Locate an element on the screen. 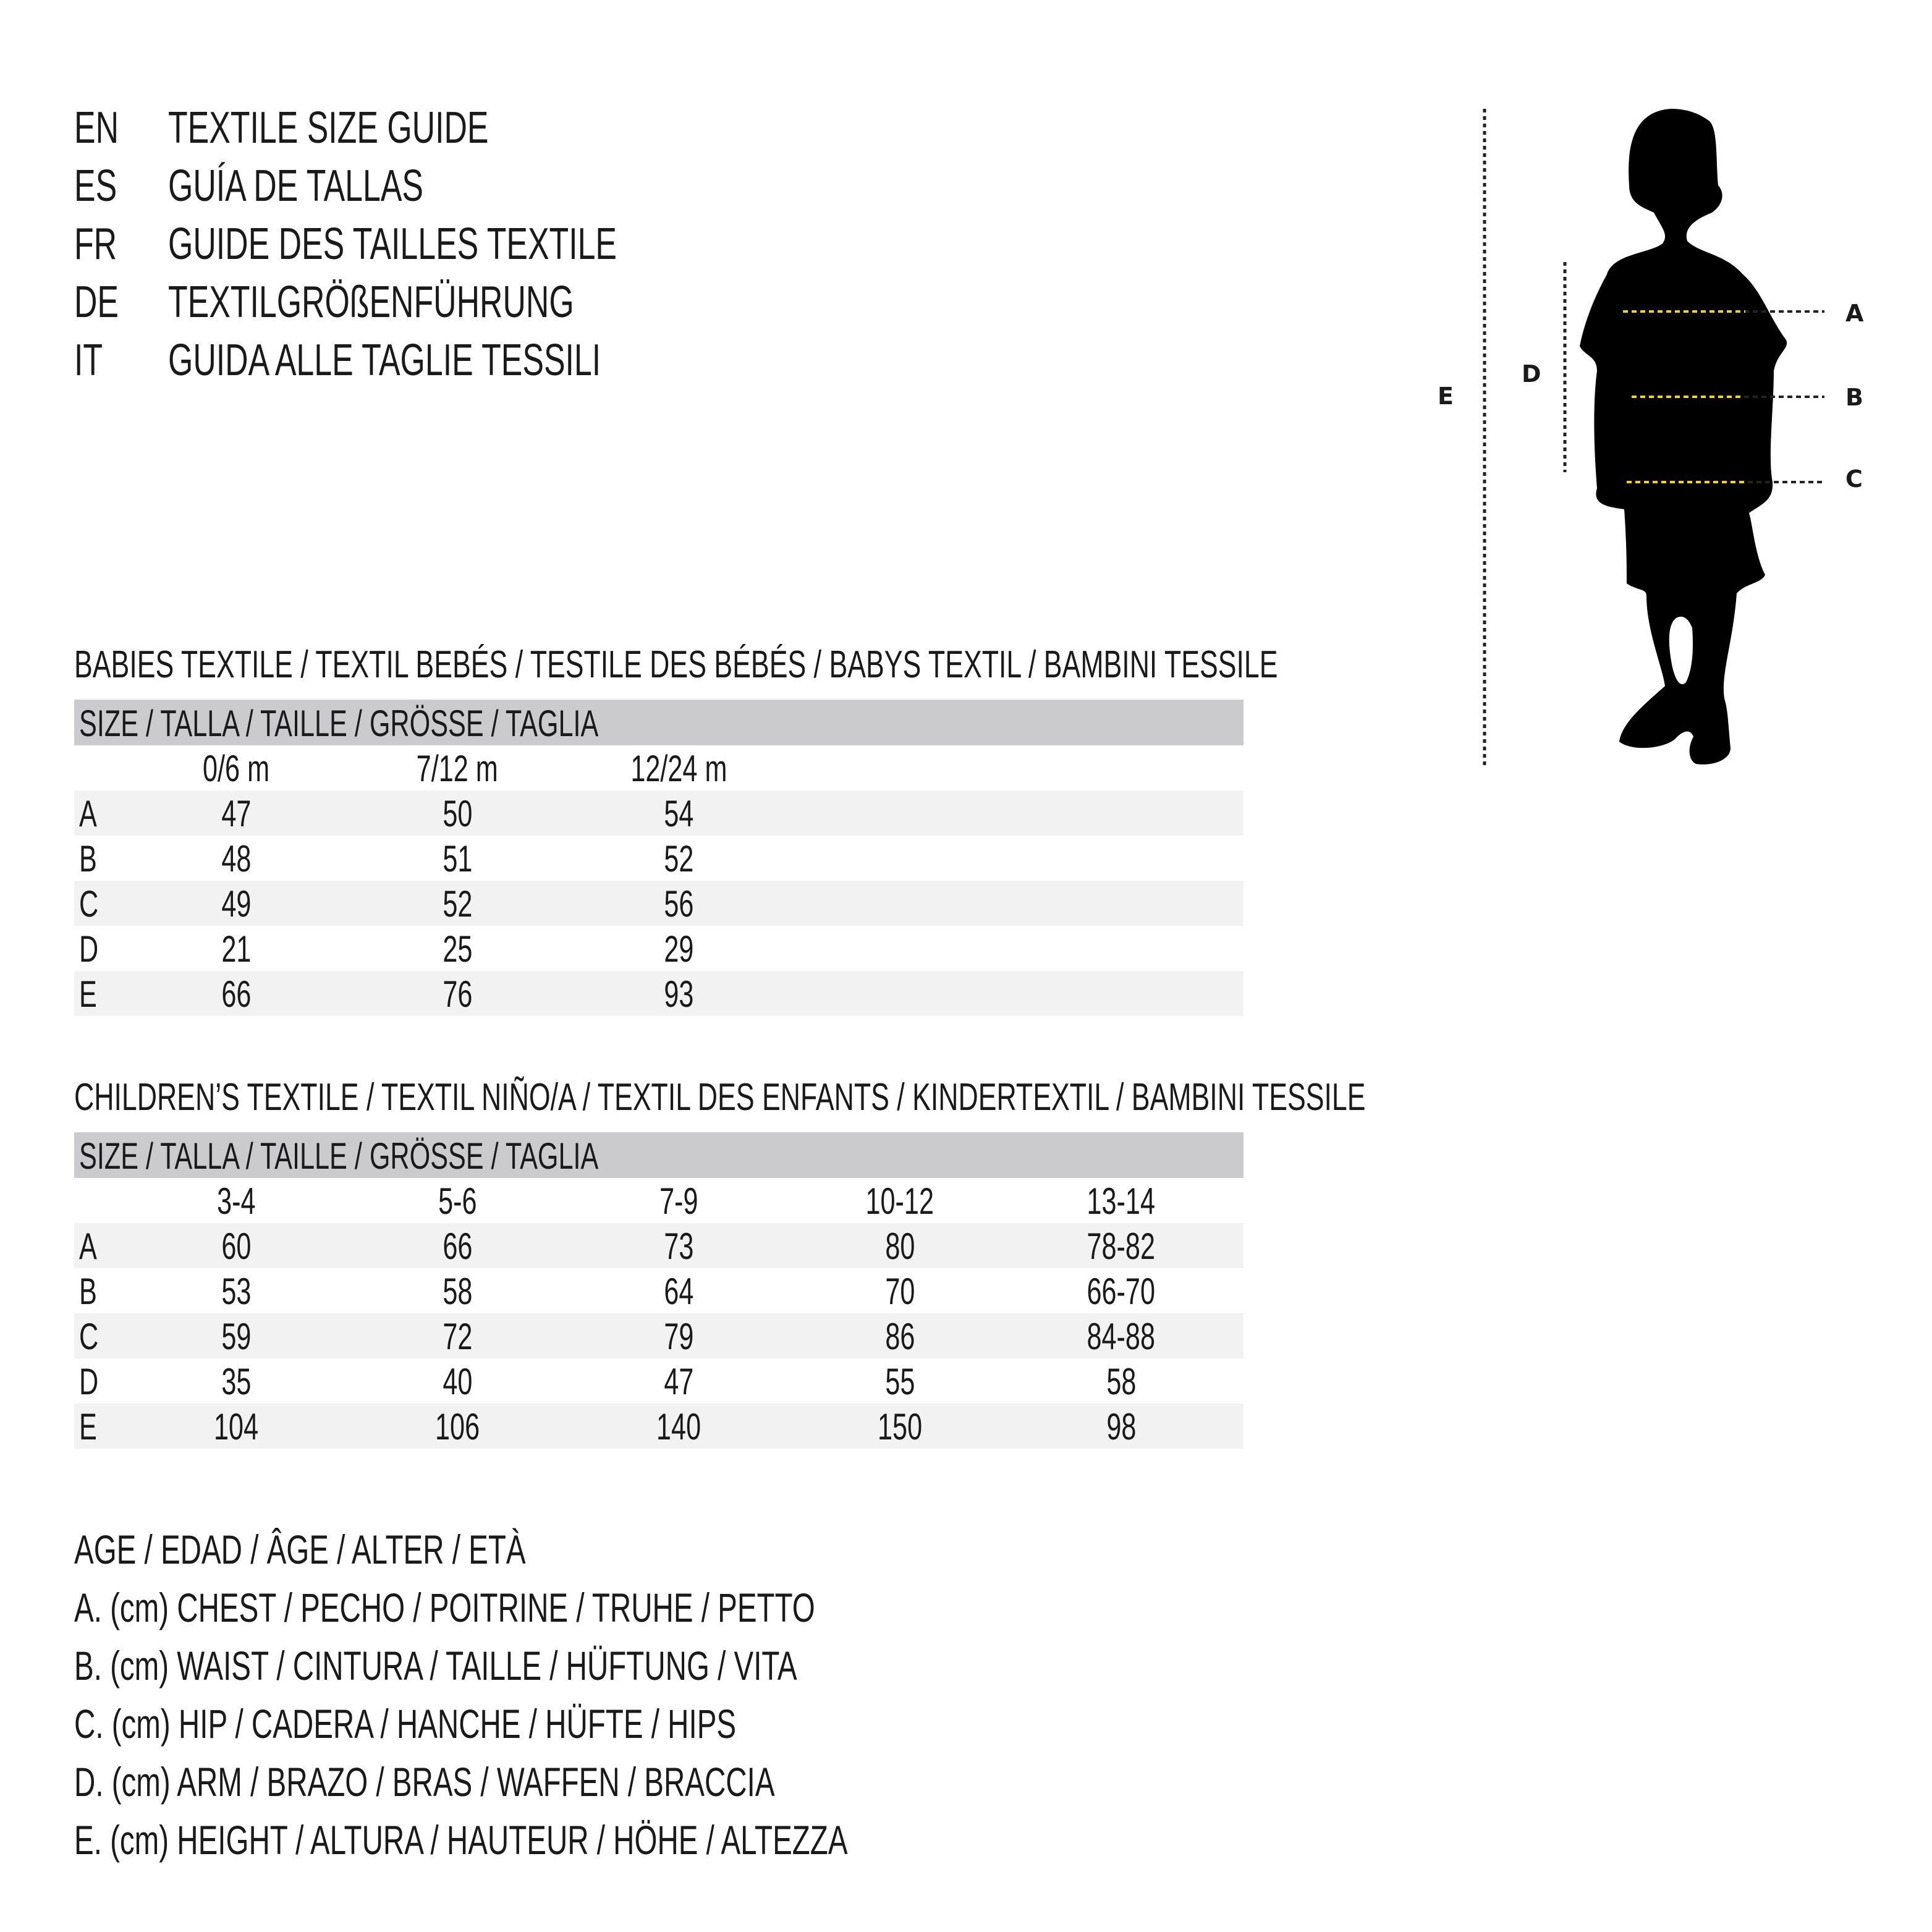  table-cell: 72 is located at coordinates (457, 1335).